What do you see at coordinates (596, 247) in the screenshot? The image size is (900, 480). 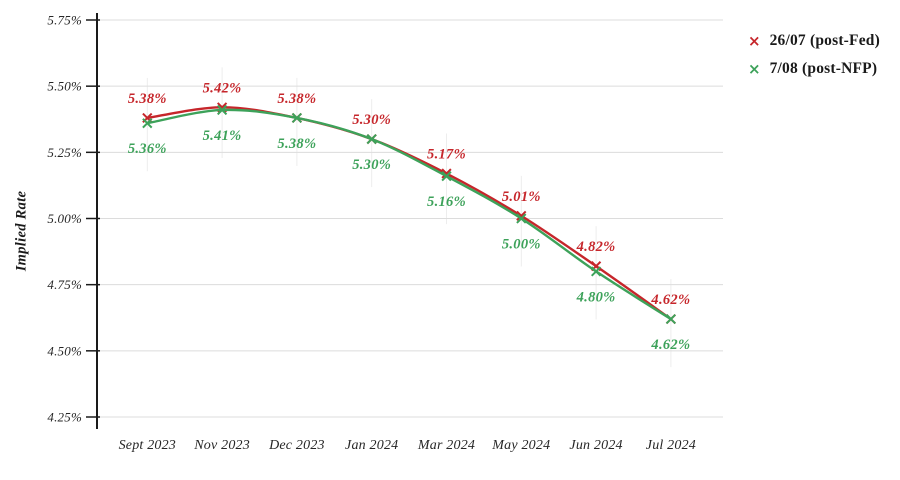 I see `data-label: 4.82%` at bounding box center [596, 247].